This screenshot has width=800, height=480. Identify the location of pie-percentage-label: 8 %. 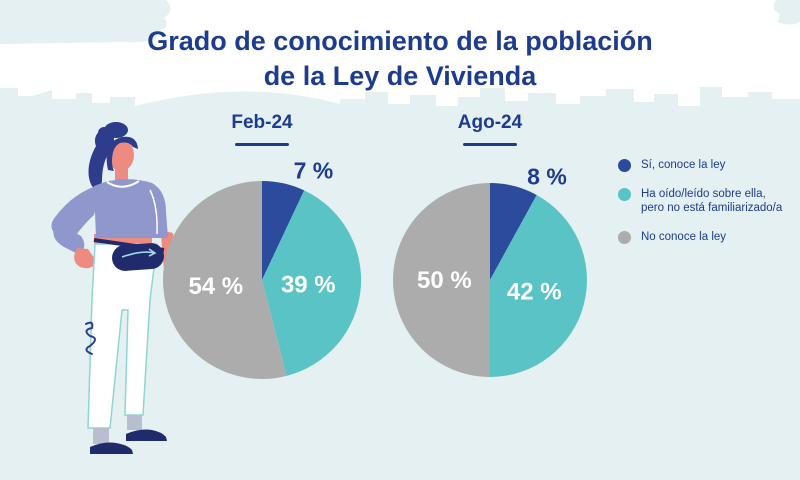
(547, 176).